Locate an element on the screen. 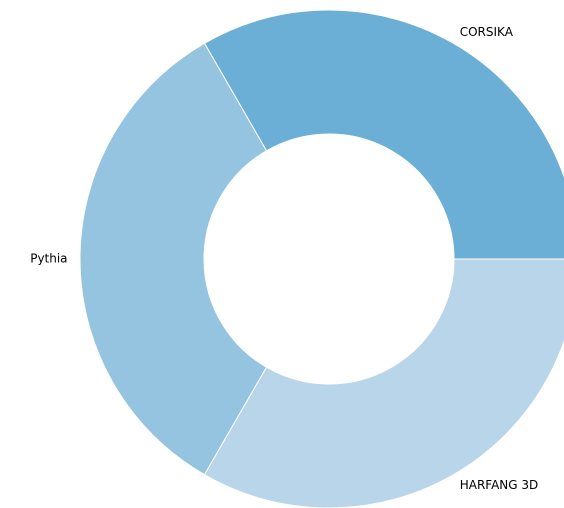  slice-label: CORSIKA is located at coordinates (487, 32).